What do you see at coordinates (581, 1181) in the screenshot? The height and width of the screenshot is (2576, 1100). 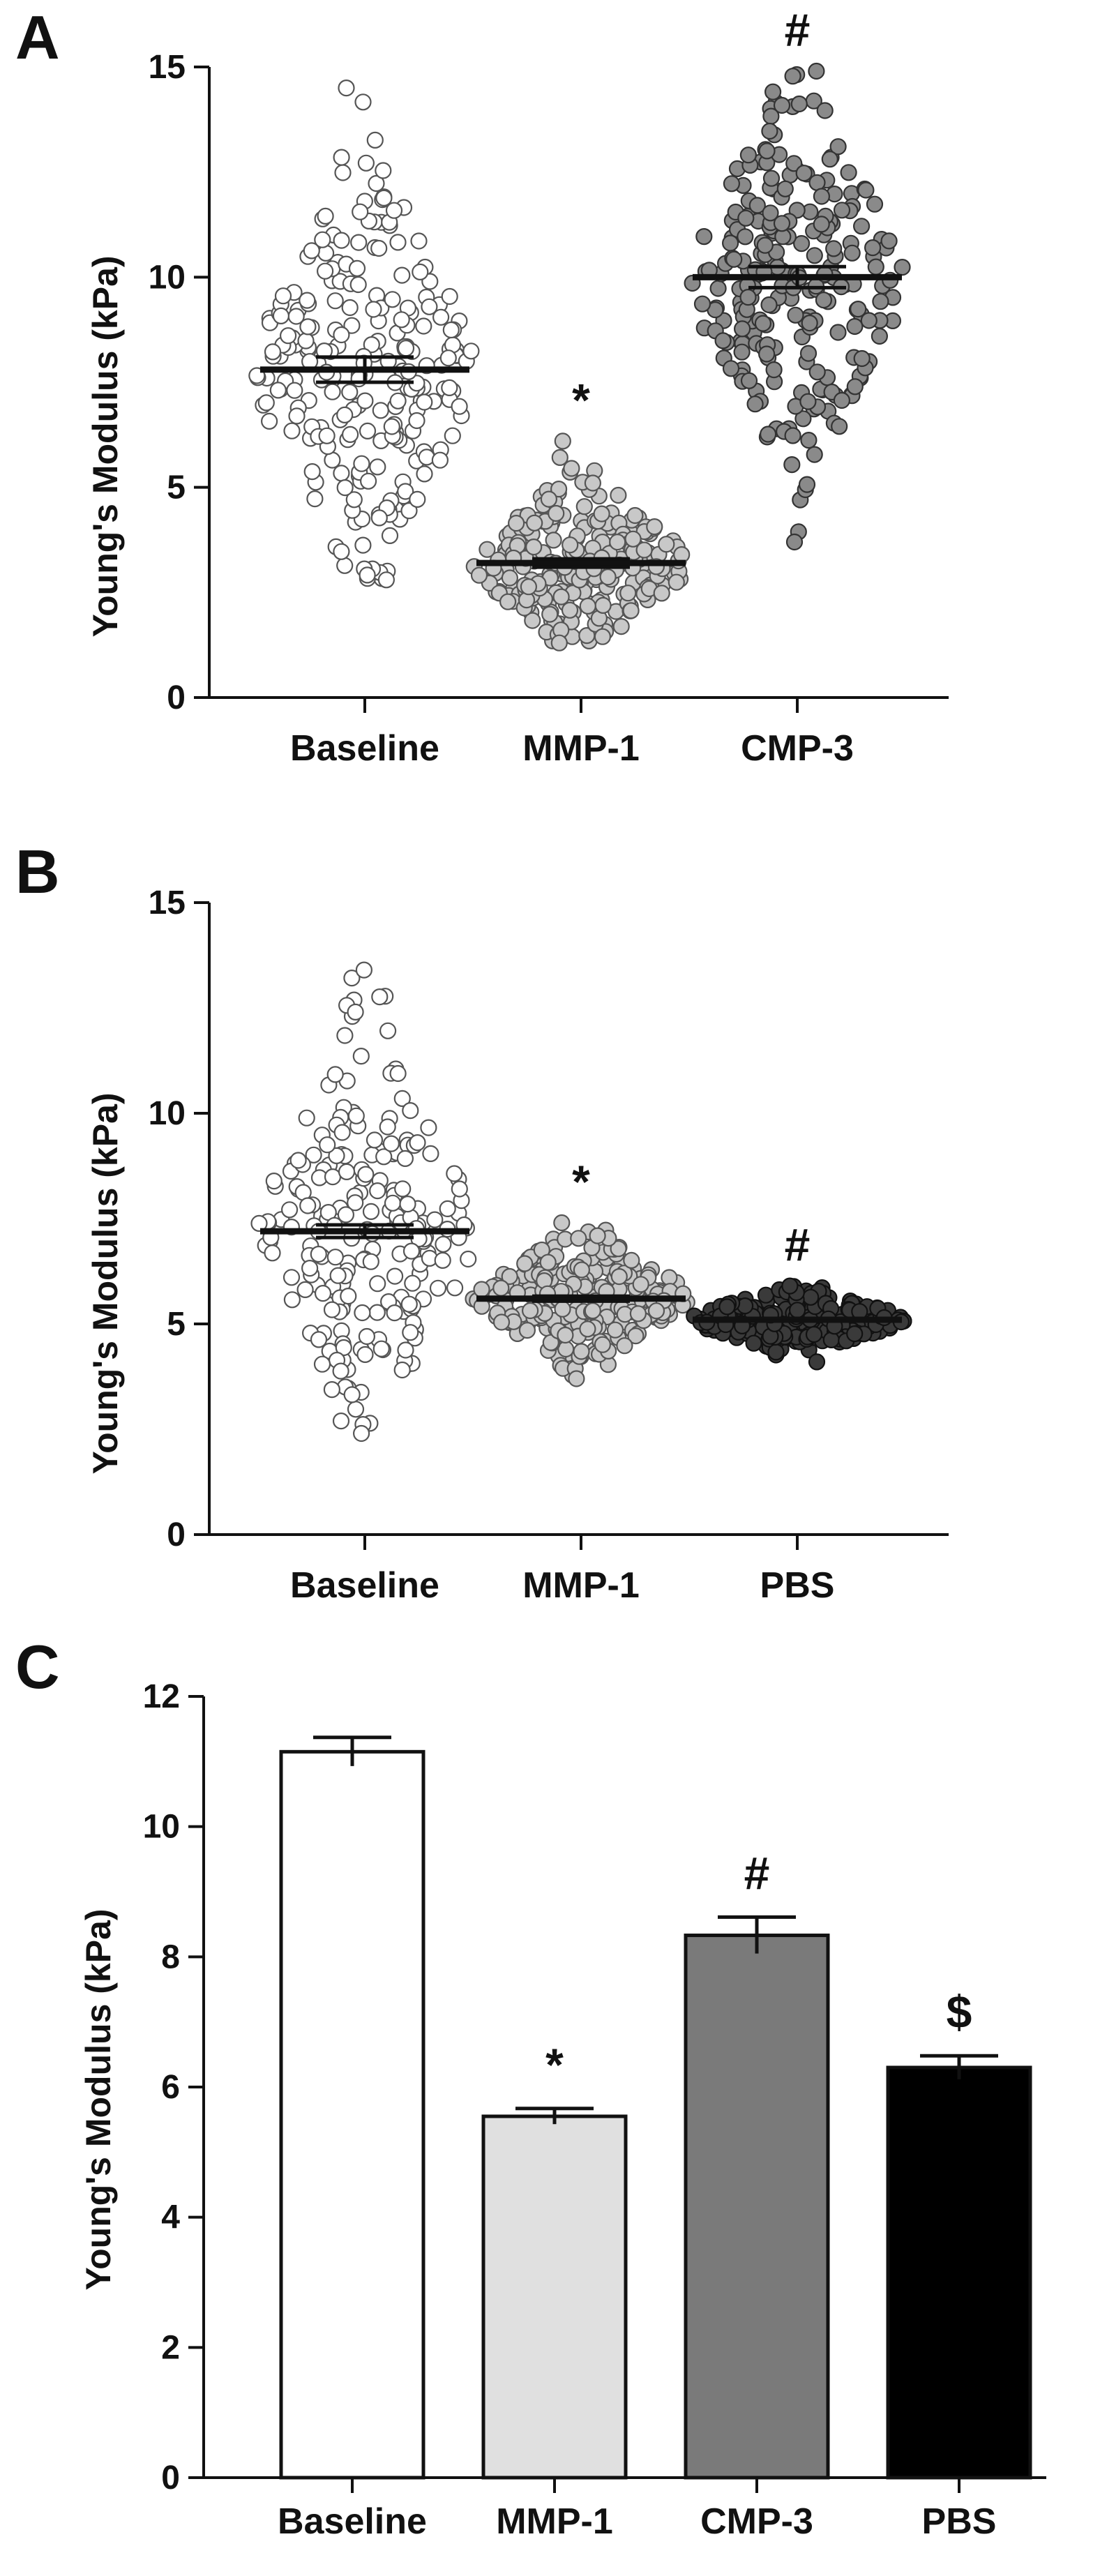 I see `panel-b-significance-mark: *` at bounding box center [581, 1181].